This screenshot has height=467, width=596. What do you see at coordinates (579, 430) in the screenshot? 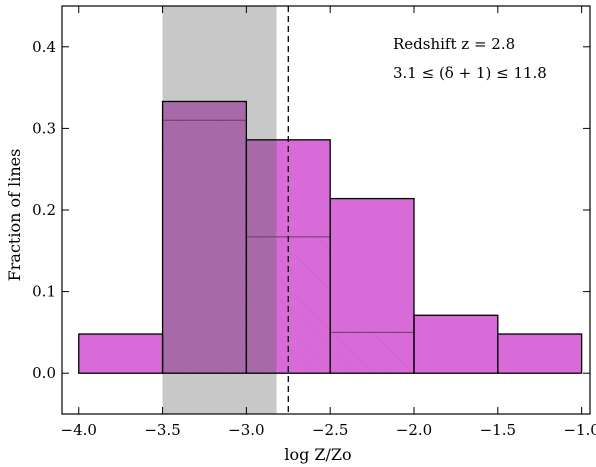
I see `x-tick-label: −1.0` at bounding box center [579, 430].